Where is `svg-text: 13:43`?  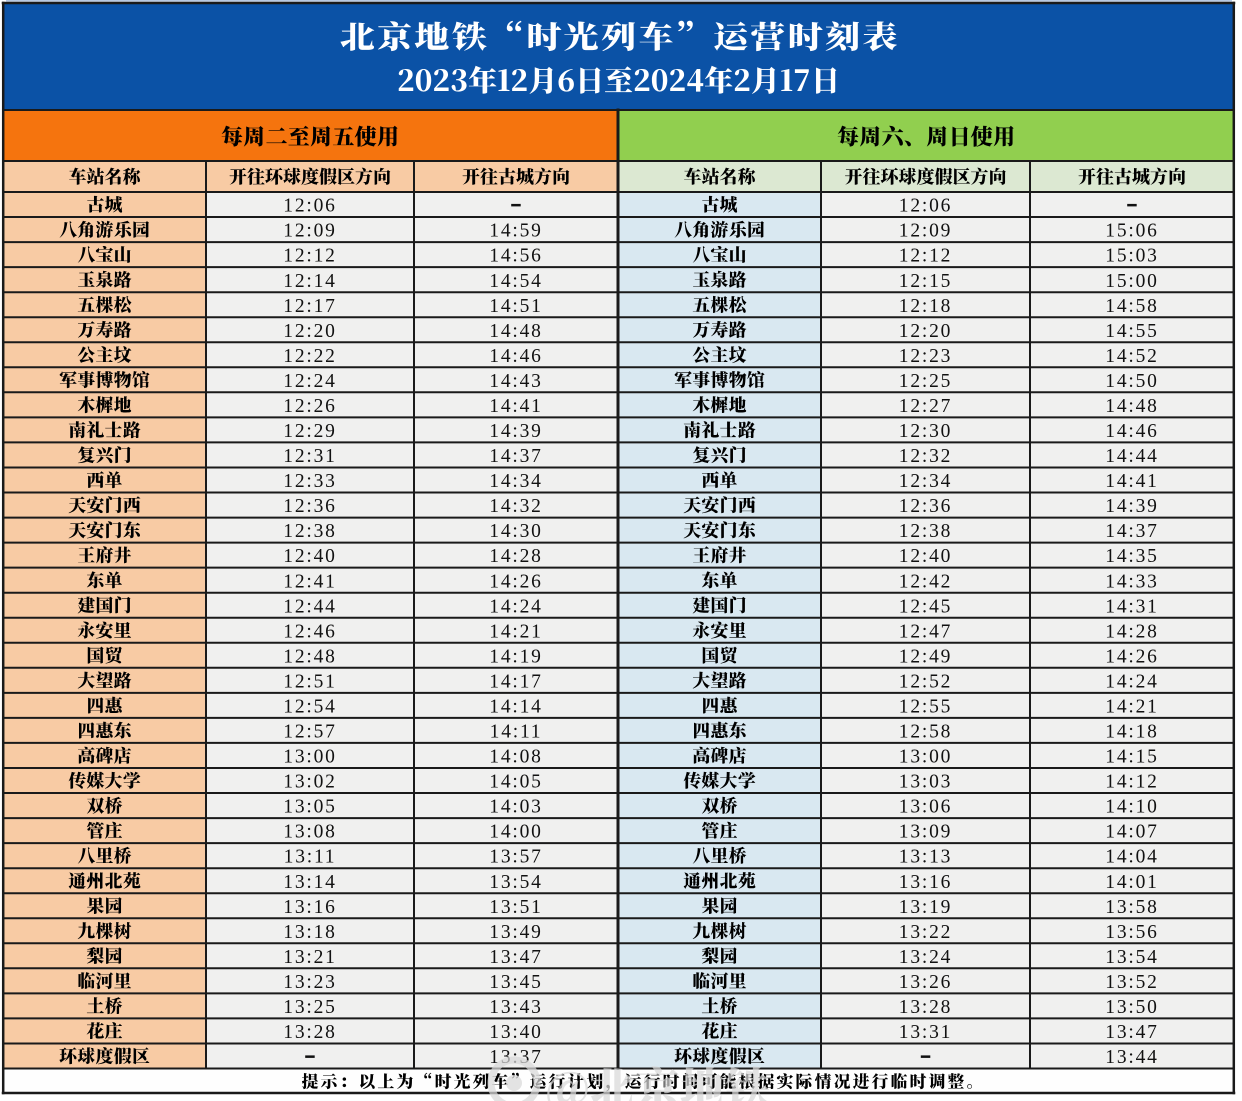
svg-text: 13:43 is located at coordinates (515, 1007).